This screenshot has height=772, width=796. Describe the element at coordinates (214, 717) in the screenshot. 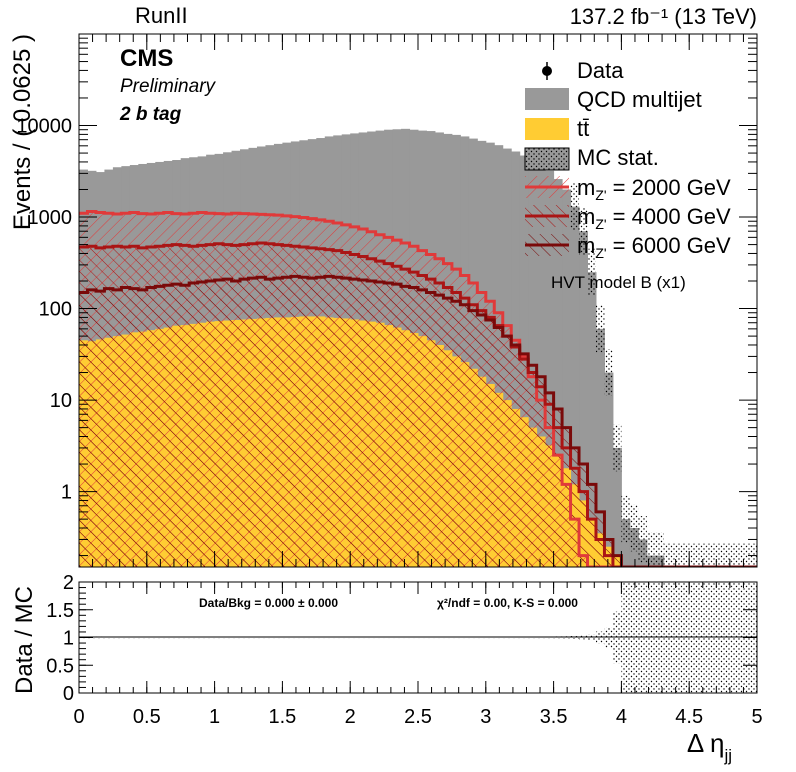

I see `x-tick-label: 1` at that location.